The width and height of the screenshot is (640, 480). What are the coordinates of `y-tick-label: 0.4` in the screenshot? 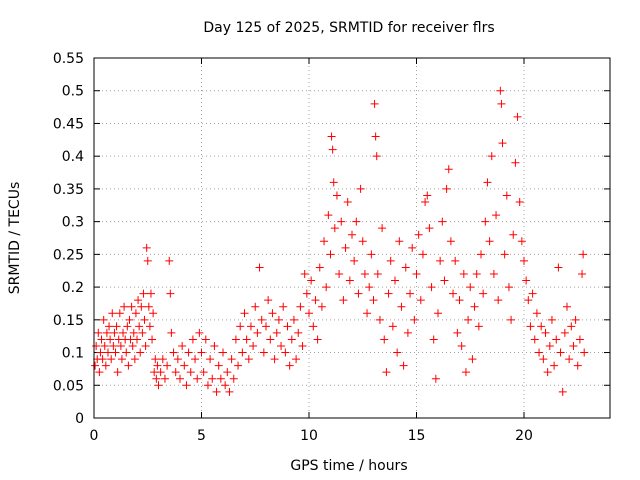 It's located at (73, 157).